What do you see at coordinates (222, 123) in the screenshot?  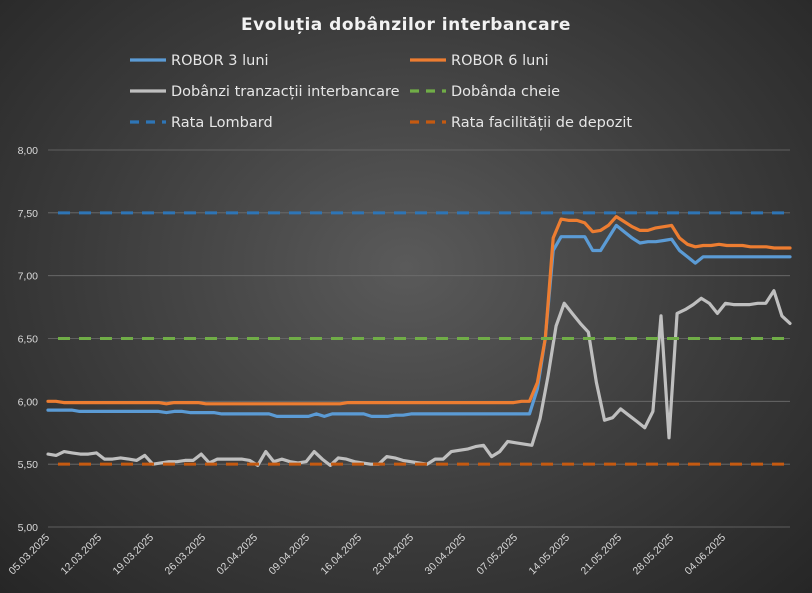 I see `legend-label-4: Rata Lombard` at bounding box center [222, 123].